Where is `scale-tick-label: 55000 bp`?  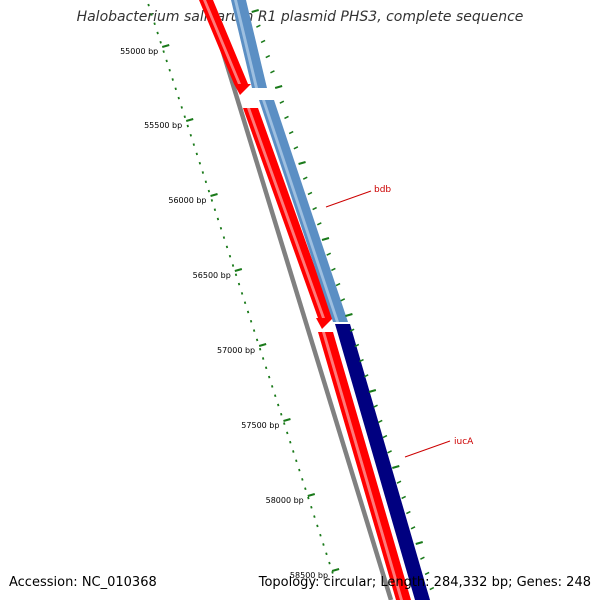
scale-tick-label: 55000 bp is located at coordinates (139, 51).